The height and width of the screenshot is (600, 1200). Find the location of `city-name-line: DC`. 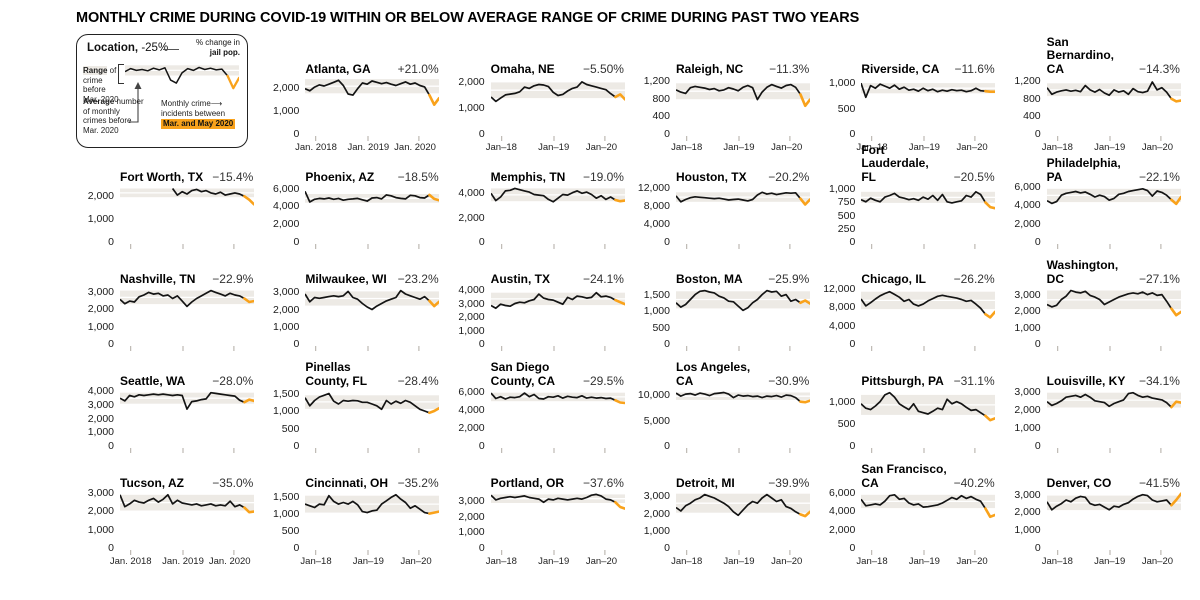

city-name-line: DC is located at coordinates (1055, 278).